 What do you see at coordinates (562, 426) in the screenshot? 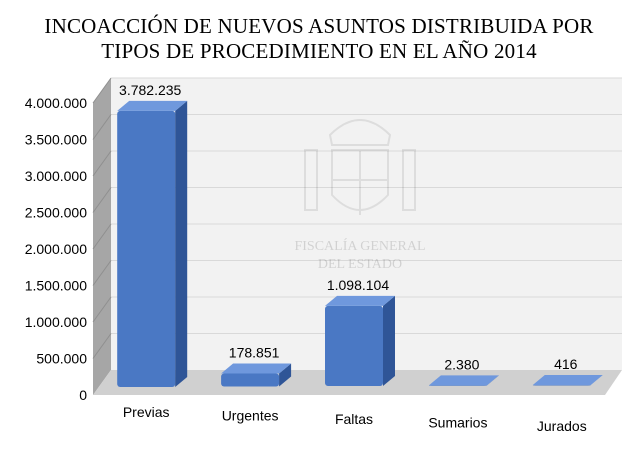
I see `x-tick-label: Jurados` at bounding box center [562, 426].